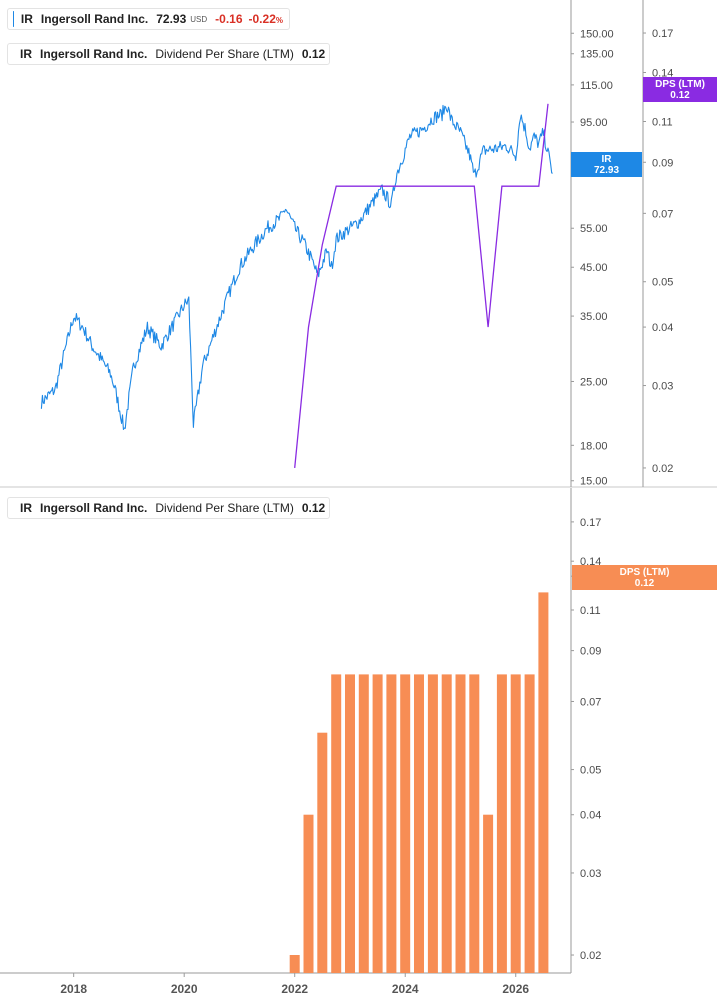  What do you see at coordinates (421, 285) in the screenshot?
I see `dps-series-line` at bounding box center [421, 285].